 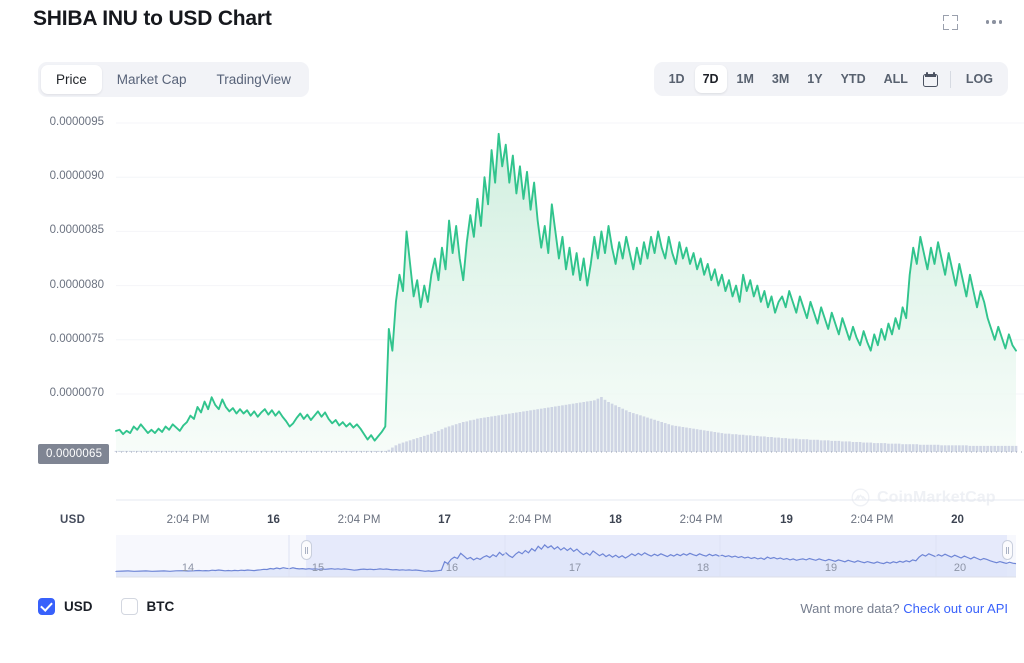 What do you see at coordinates (972, 22) in the screenshot?
I see `header-actions` at bounding box center [972, 22].